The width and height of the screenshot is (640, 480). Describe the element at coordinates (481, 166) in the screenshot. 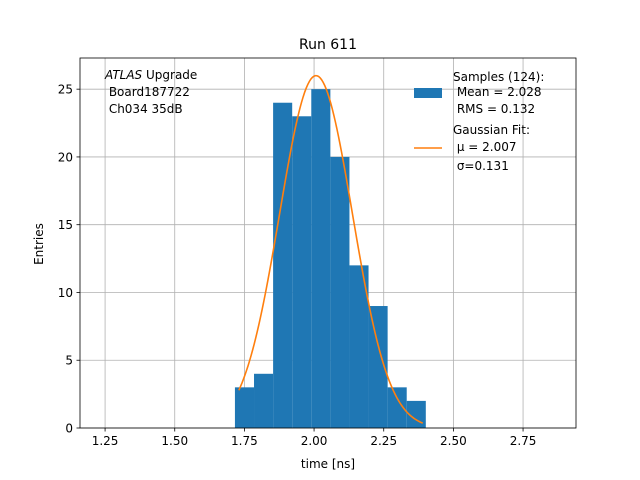

I see `legend-fit-line-3: σ=0.131` at that location.